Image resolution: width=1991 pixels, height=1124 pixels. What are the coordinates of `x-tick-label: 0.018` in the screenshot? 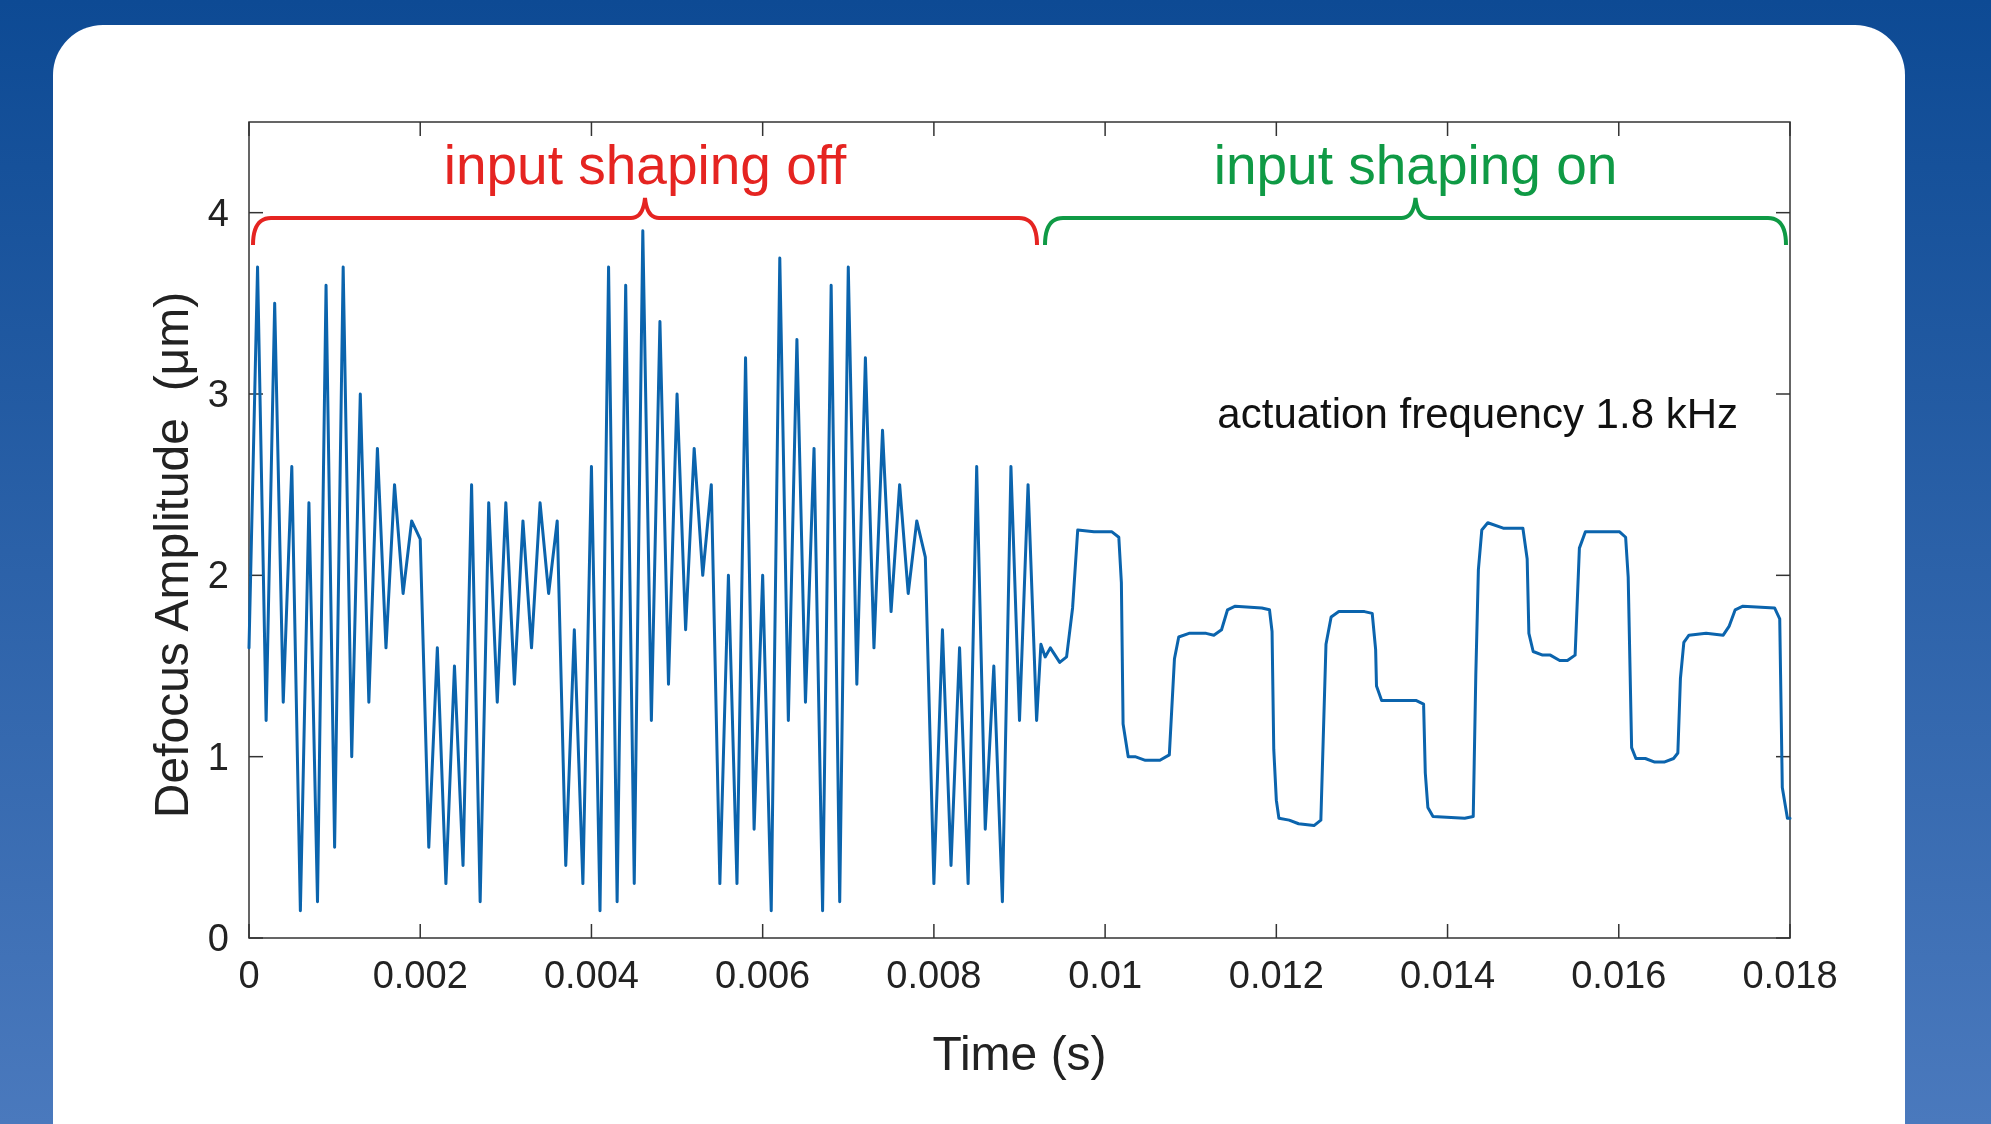 It's located at (1790, 975).